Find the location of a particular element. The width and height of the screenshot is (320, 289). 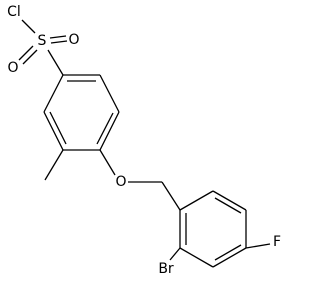

atom-label: F is located at coordinates (277, 242).